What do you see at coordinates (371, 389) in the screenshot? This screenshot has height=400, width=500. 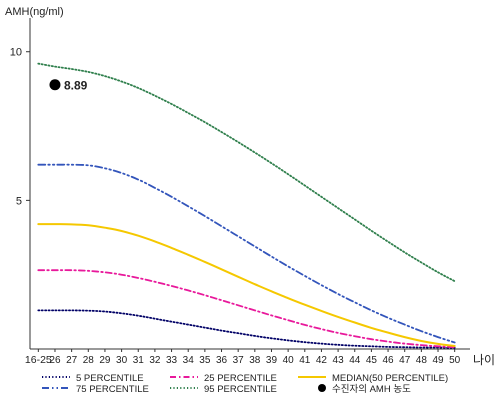 I see `legend-label: 수진자의 AMH 농도` at bounding box center [371, 389].